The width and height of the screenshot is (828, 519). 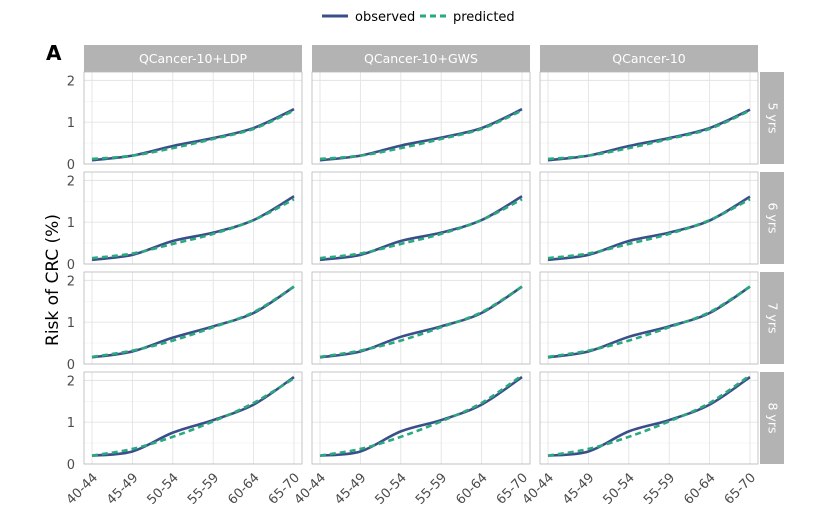 I want to click on row-strip-label: 5 yrs, so click(x=773, y=118).